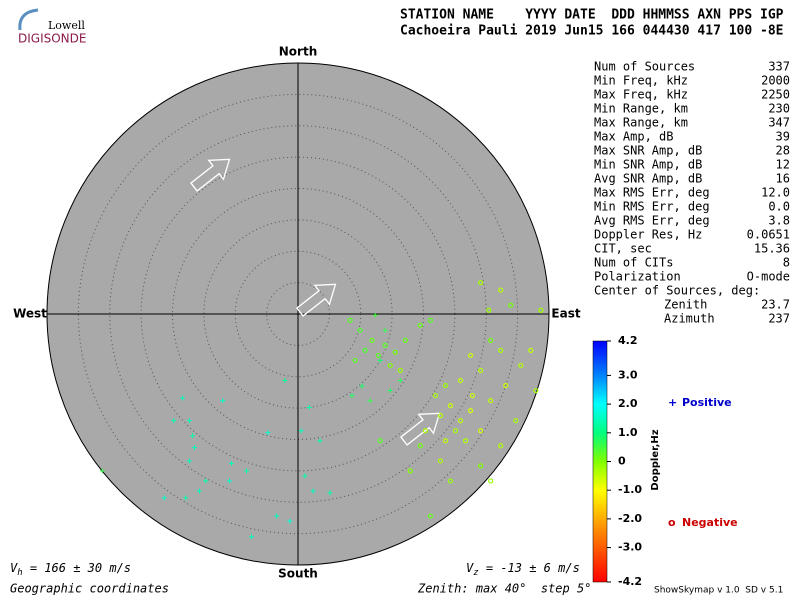 This screenshot has height=600, width=800. Describe the element at coordinates (628, 432) in the screenshot. I see `colorbar-tick-label: 1.0` at that location.